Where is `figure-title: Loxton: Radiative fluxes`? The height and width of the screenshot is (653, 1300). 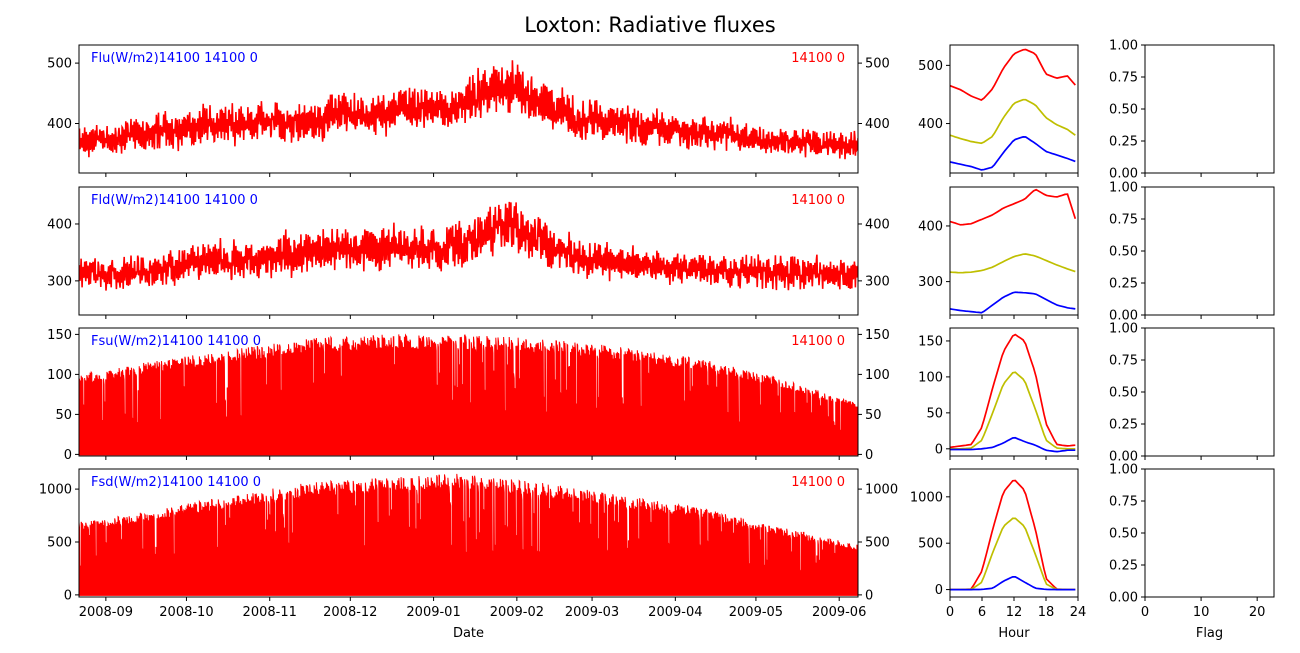
figure-title: Loxton: Radiative fluxes is located at coordinates (649, 25).